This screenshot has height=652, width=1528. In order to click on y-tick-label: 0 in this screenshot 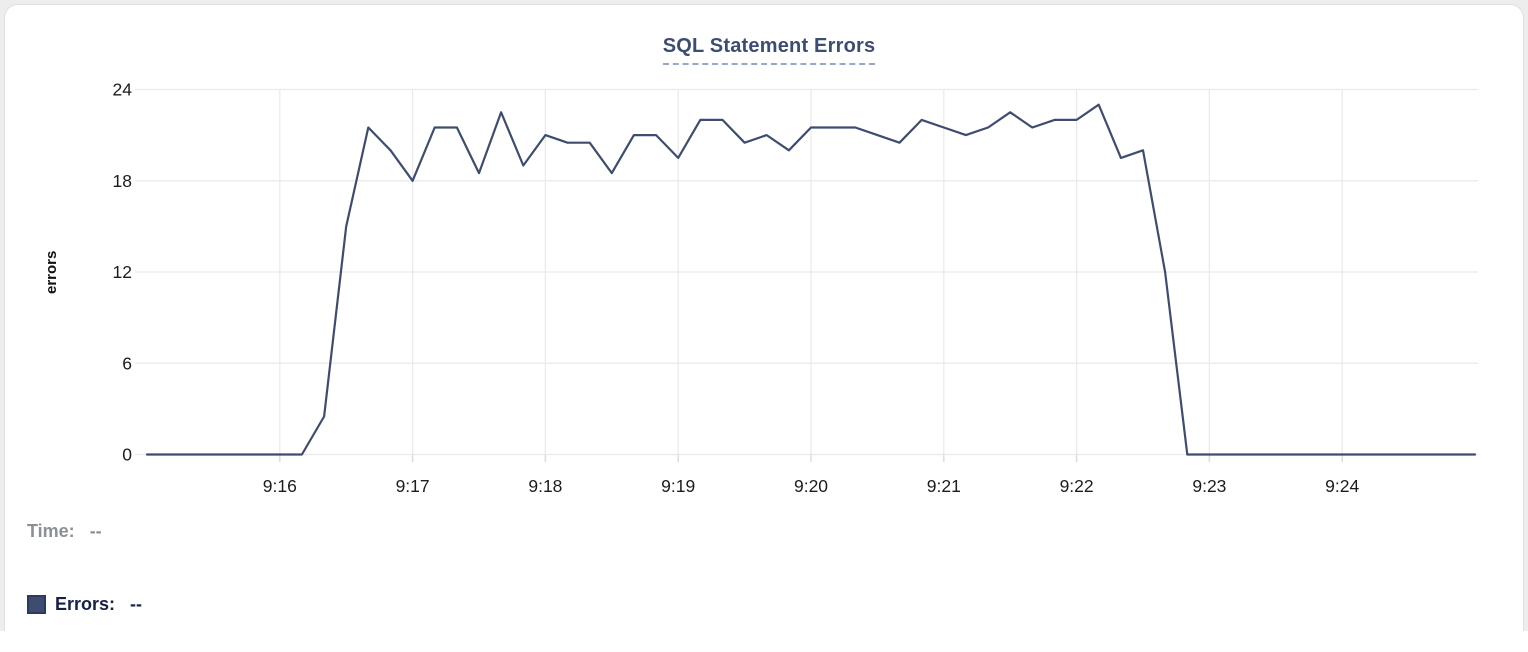, I will do `click(127, 455)`.